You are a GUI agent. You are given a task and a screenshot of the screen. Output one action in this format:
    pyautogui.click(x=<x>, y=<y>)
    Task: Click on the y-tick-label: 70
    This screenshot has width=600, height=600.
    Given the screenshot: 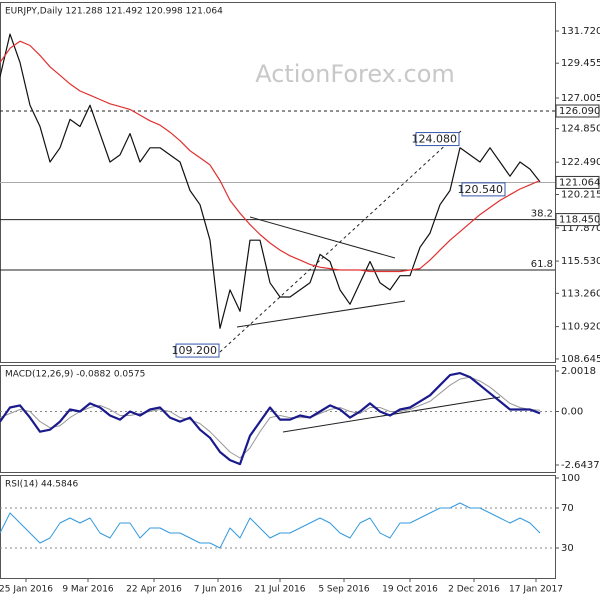 What is the action you would take?
    pyautogui.click(x=567, y=508)
    